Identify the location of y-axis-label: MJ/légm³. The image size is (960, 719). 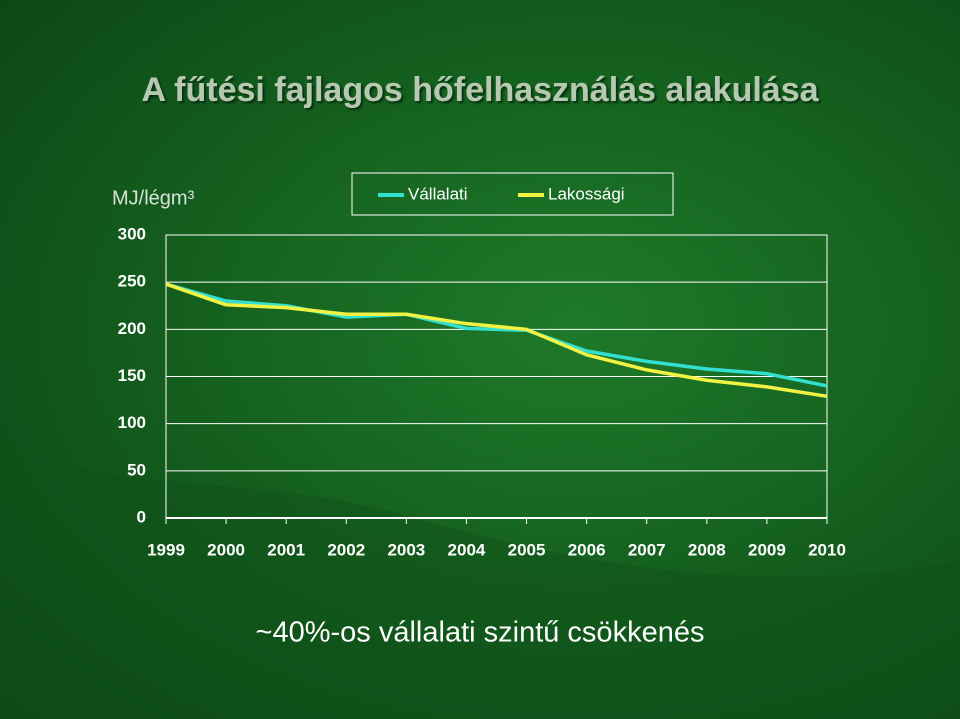
(153, 198).